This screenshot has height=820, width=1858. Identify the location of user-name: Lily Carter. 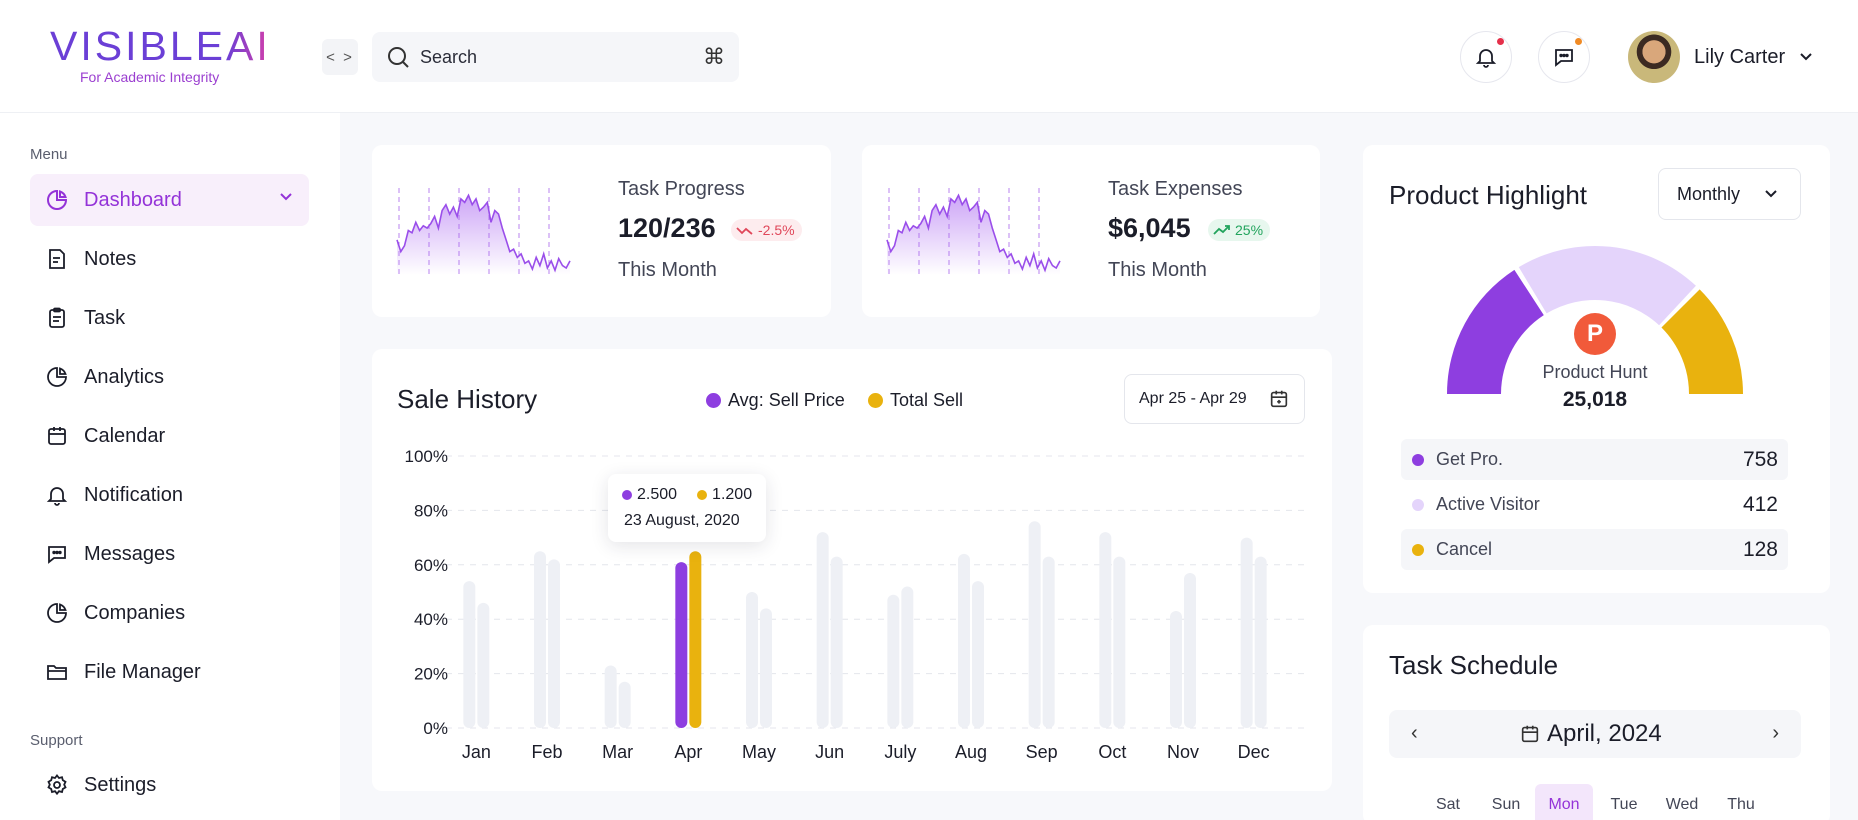
(1740, 56).